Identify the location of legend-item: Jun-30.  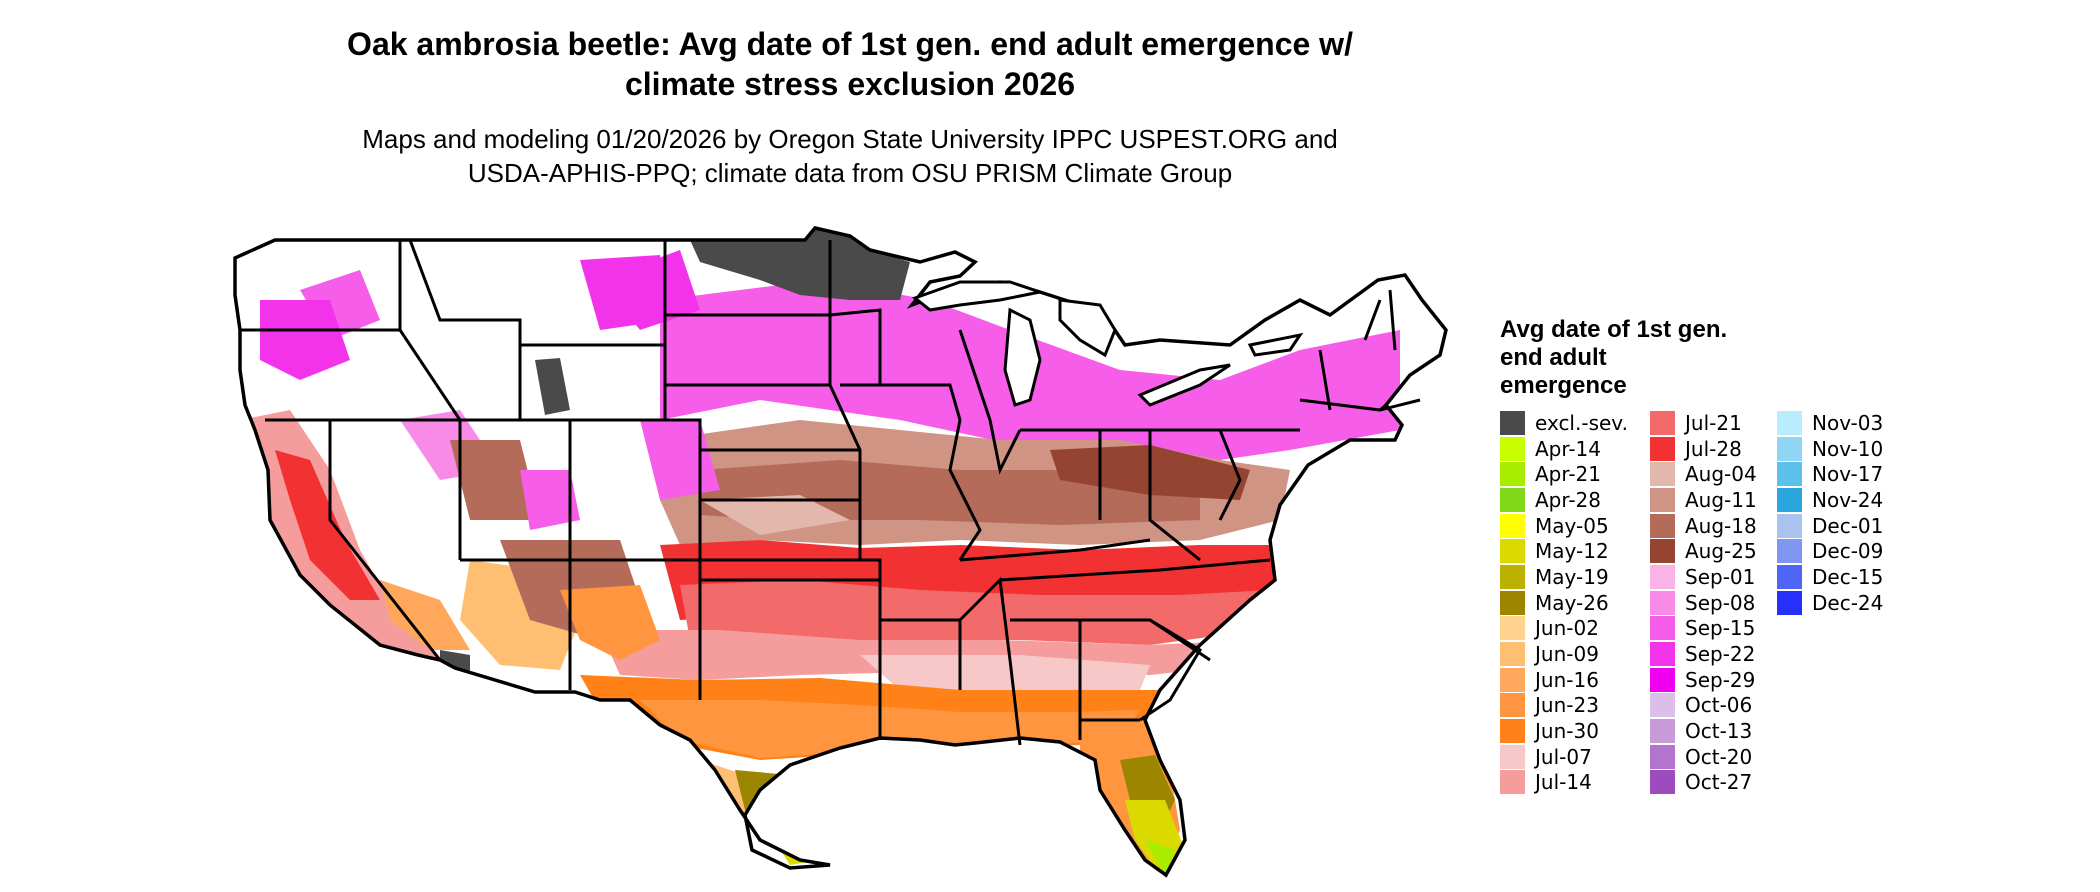
(1564, 731).